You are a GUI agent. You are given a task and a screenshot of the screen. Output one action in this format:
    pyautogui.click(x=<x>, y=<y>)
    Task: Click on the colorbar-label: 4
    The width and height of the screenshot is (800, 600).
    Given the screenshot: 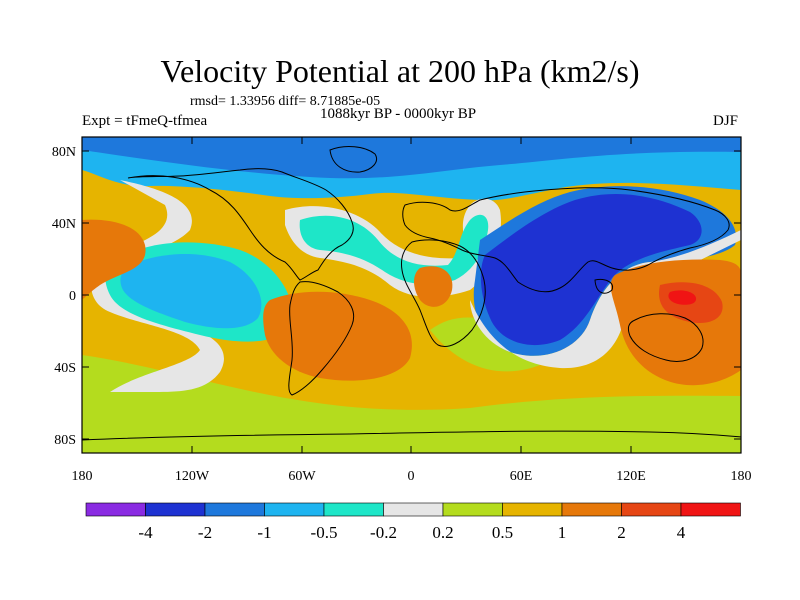 What is the action you would take?
    pyautogui.click(x=681, y=532)
    